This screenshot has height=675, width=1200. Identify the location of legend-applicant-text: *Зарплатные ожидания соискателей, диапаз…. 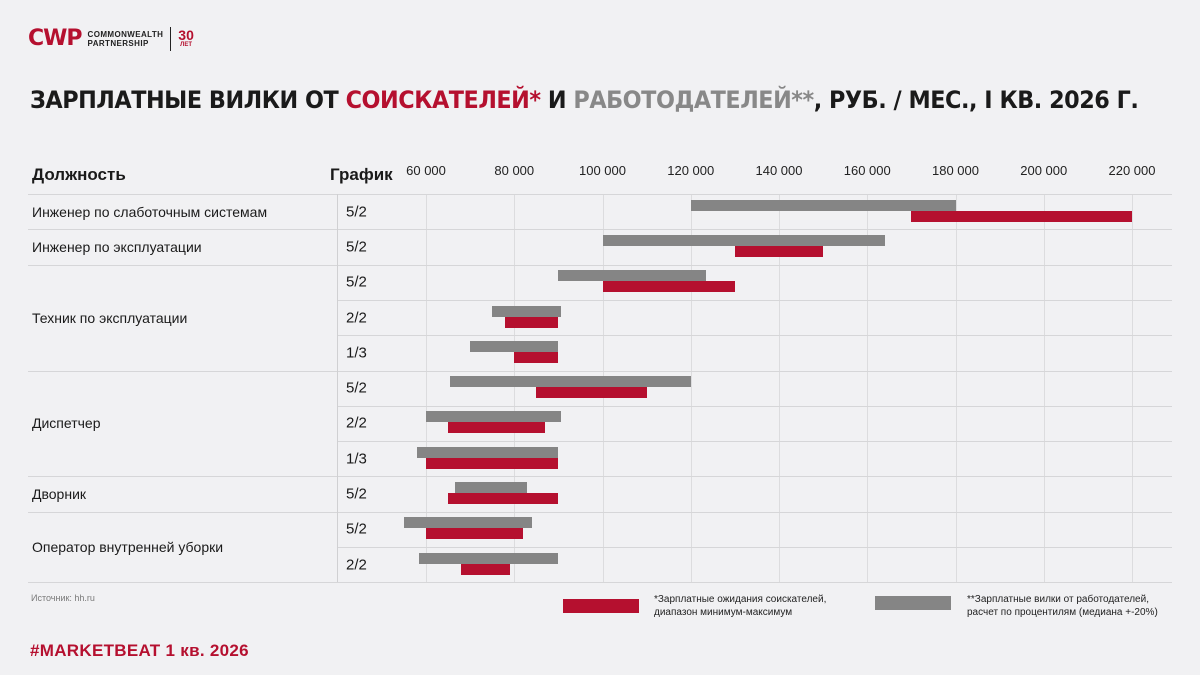
(740, 606).